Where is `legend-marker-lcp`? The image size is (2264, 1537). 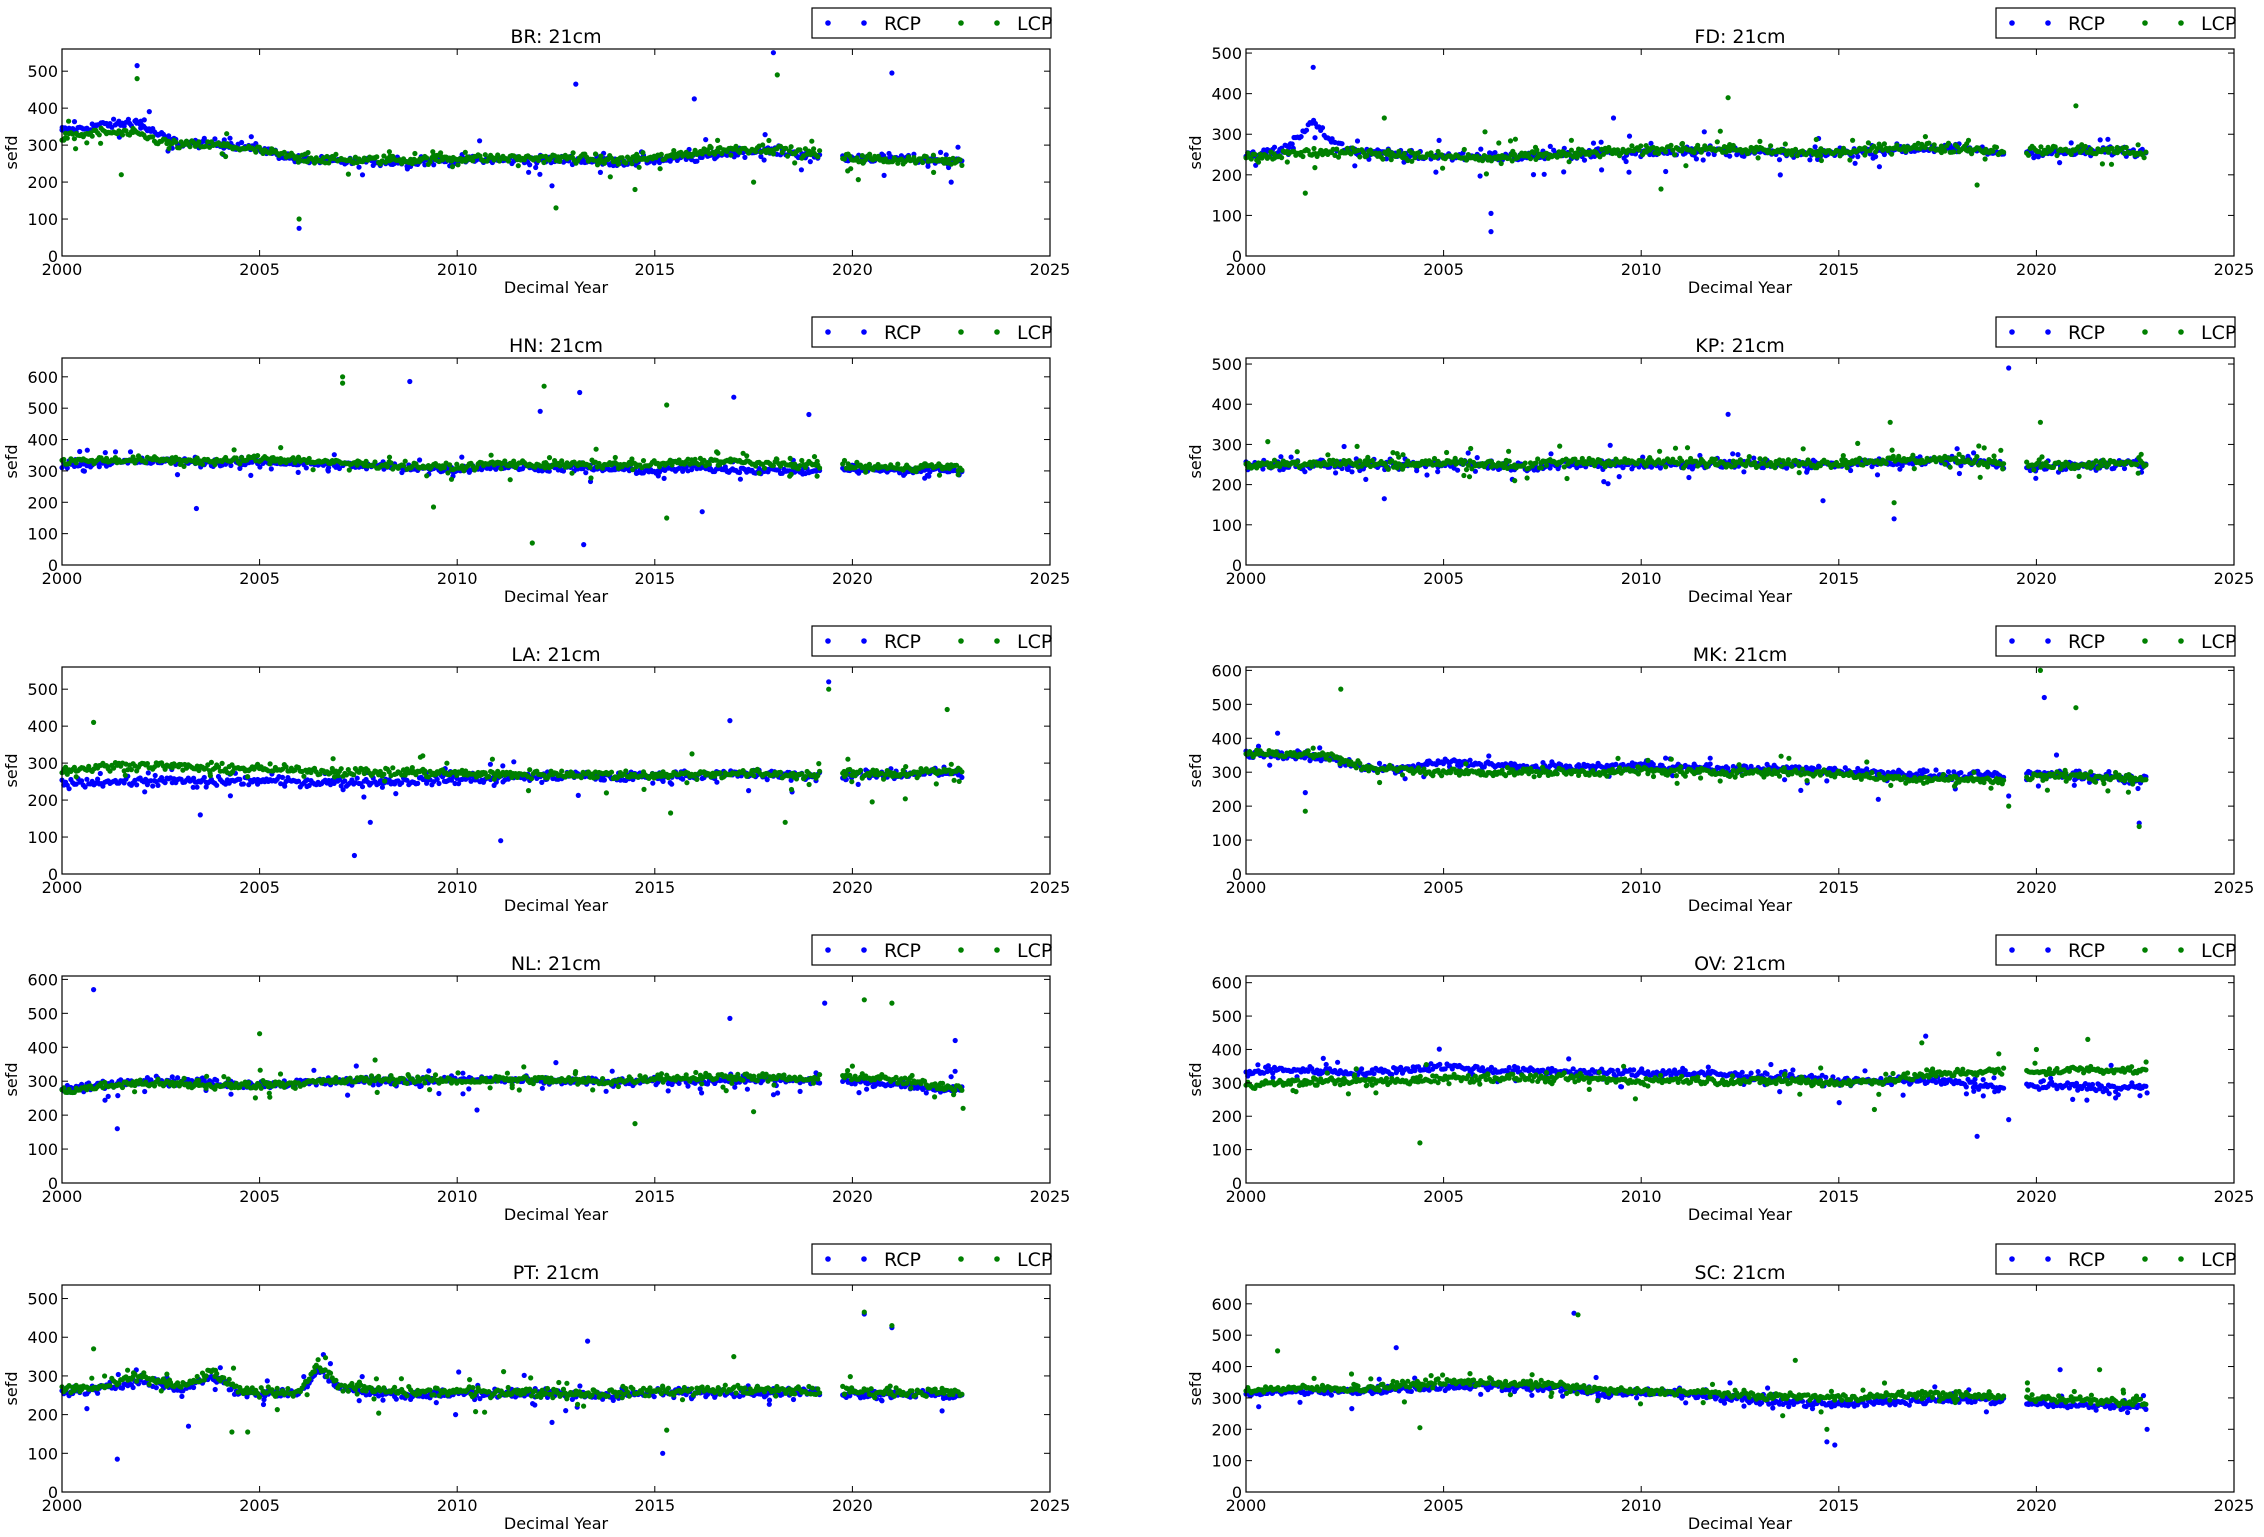
legend-marker-lcp is located at coordinates (2145, 23).